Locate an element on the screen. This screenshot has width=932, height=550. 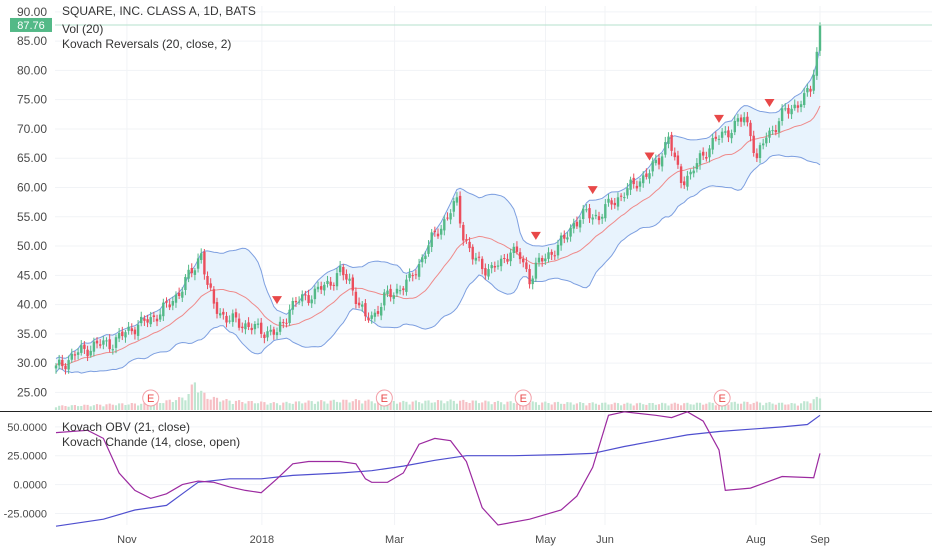
x-axis-label: Aug is located at coordinates (756, 540).